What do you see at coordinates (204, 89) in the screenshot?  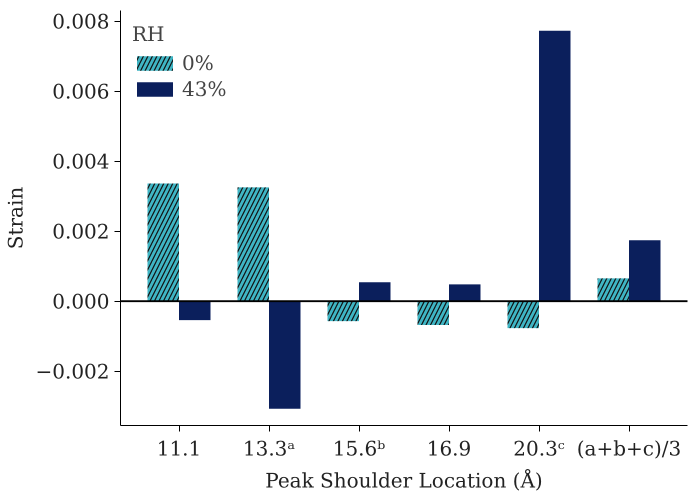 I see `legend-label: 43%` at bounding box center [204, 89].